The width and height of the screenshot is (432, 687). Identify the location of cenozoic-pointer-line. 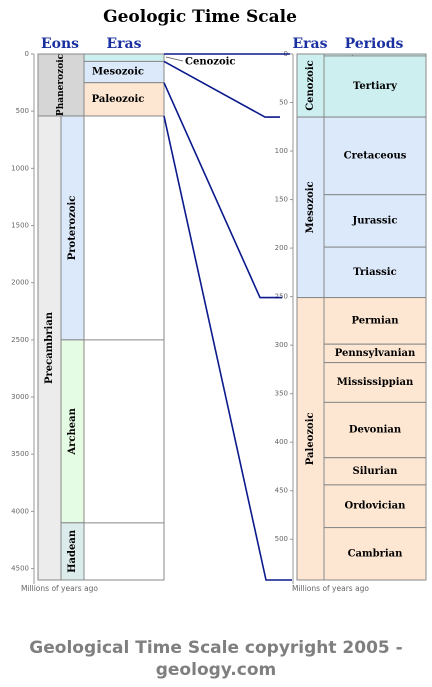
(174, 59).